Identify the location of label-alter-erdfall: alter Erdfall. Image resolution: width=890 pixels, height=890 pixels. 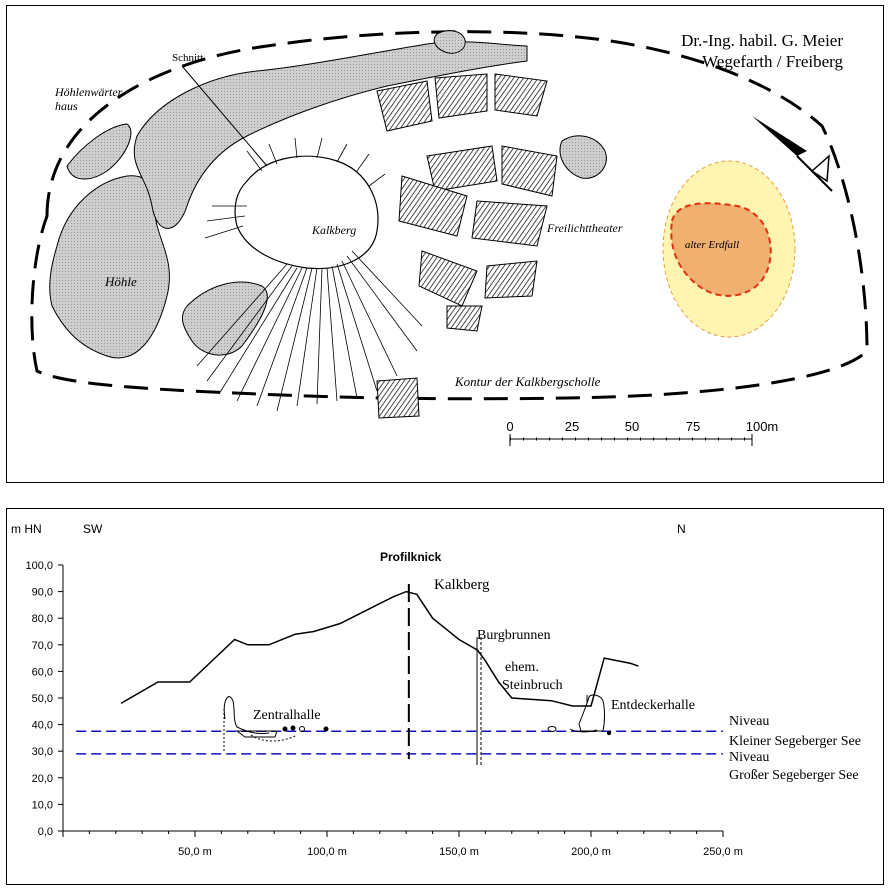
(712, 245).